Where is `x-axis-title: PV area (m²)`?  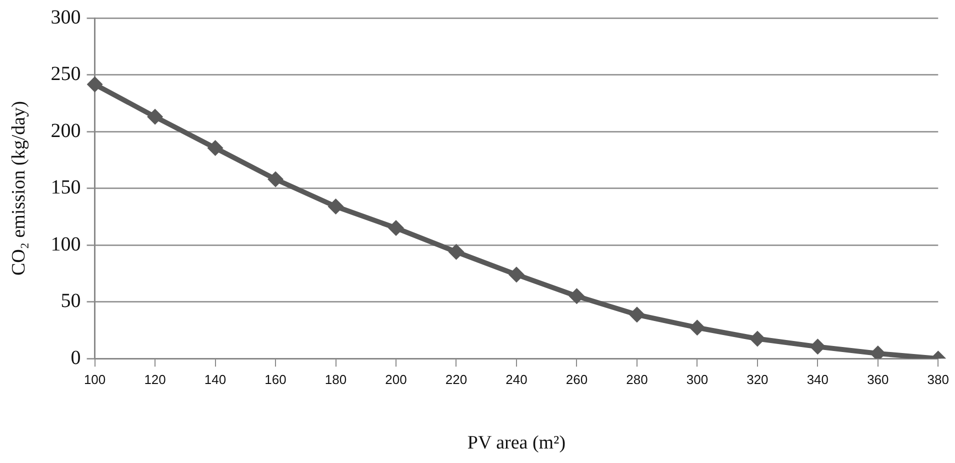
x-axis-title: PV area (m²) is located at coordinates (516, 443).